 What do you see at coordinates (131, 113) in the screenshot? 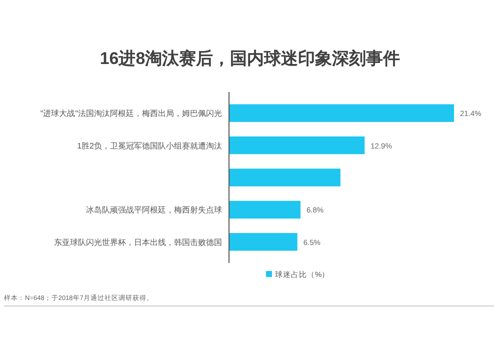
I see `y-tick-label: "进球大战"法国淘汰阿根廷，梅西出局，姆巴佩闪光` at bounding box center [131, 113].